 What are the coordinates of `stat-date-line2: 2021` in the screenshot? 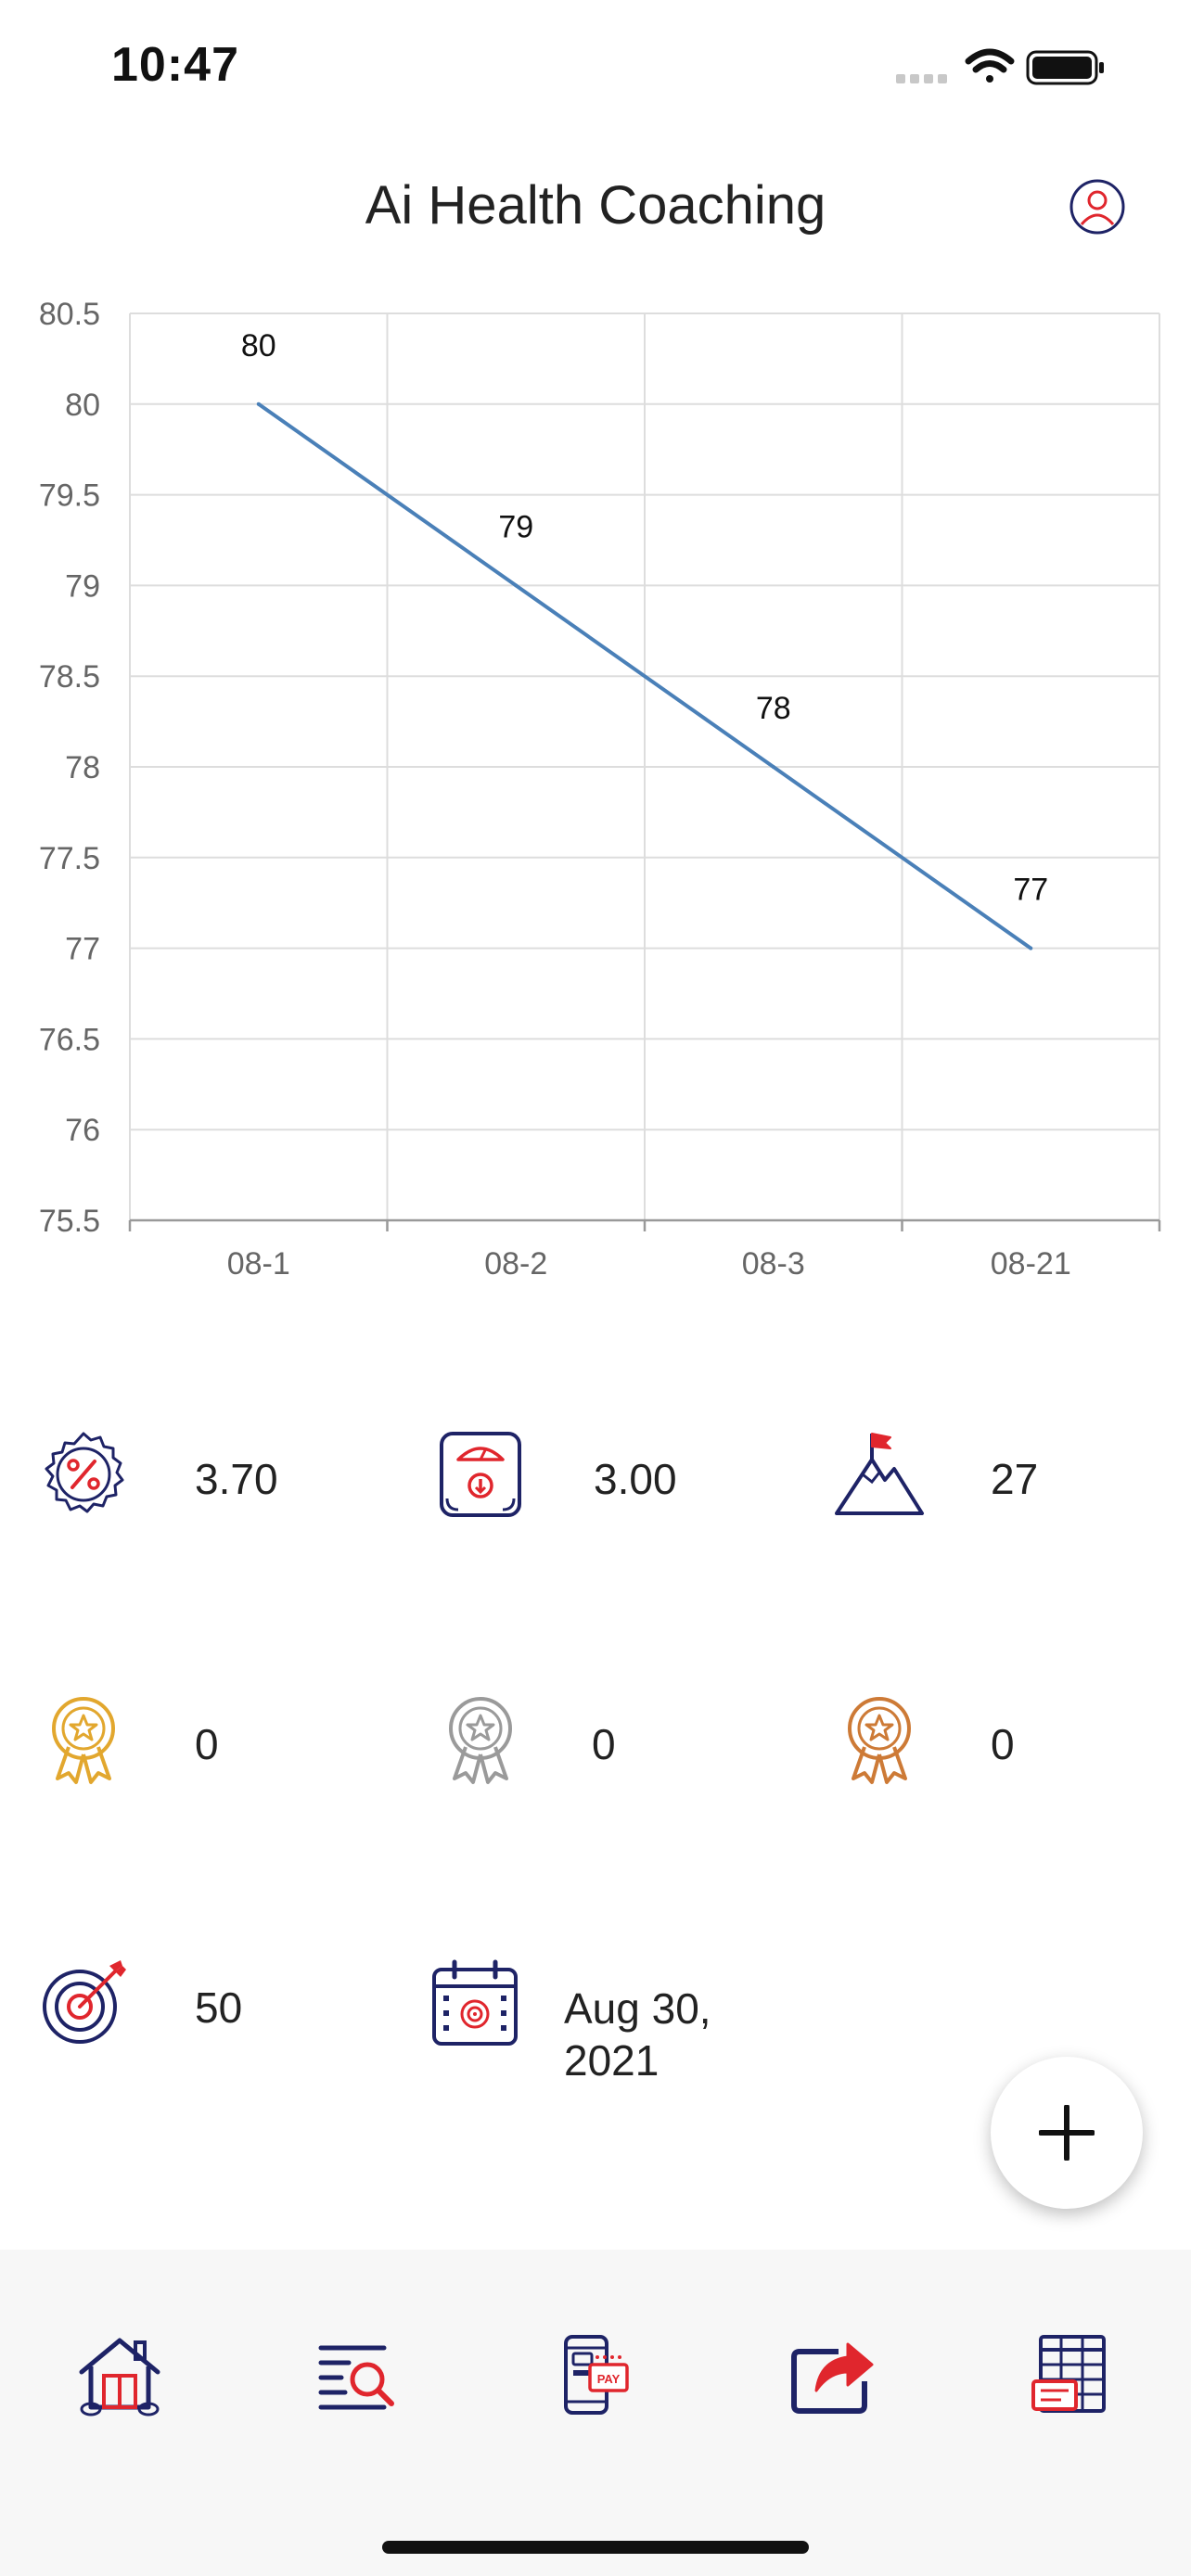 It's located at (612, 2060).